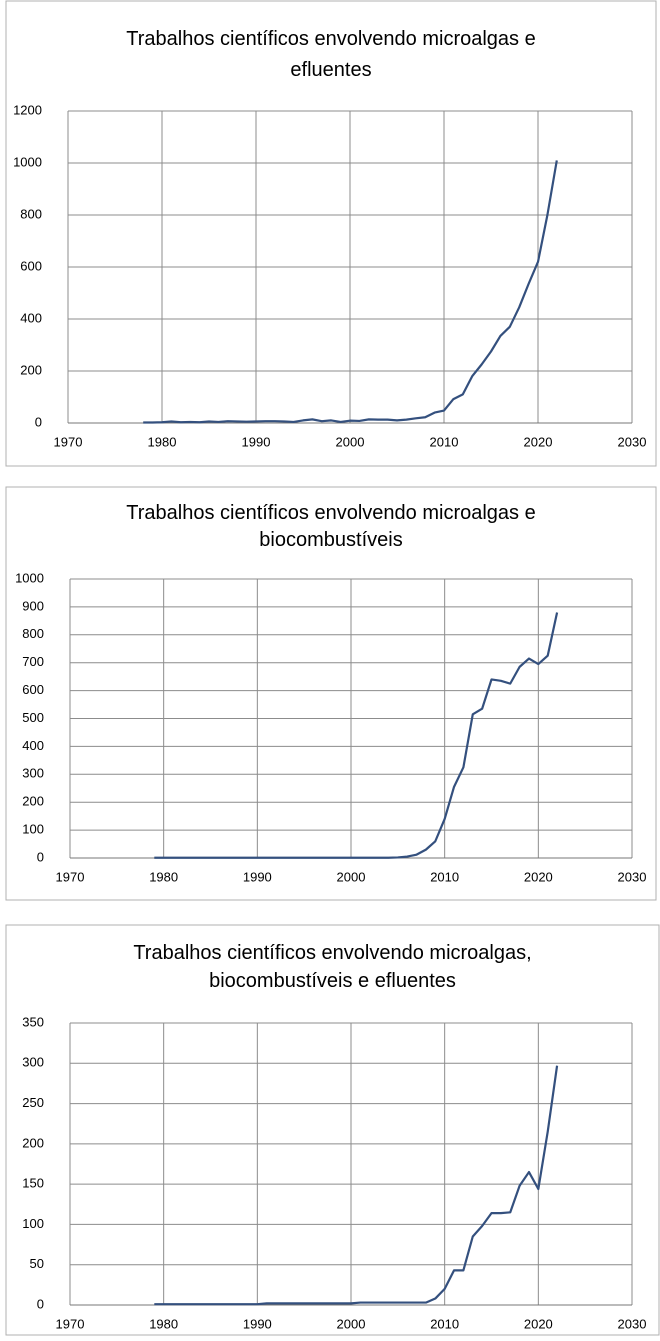 The height and width of the screenshot is (1341, 660). What do you see at coordinates (330, 70) in the screenshot?
I see `chart-title: efluentes` at bounding box center [330, 70].